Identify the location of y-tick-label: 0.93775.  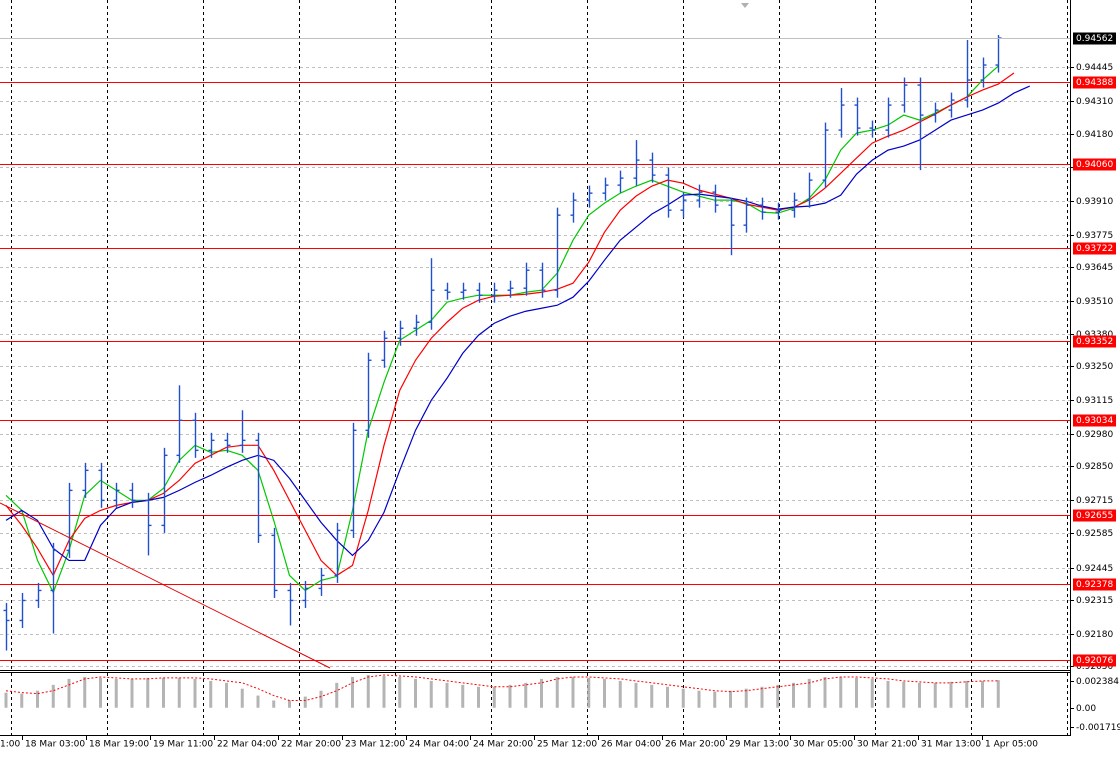
(1094, 236).